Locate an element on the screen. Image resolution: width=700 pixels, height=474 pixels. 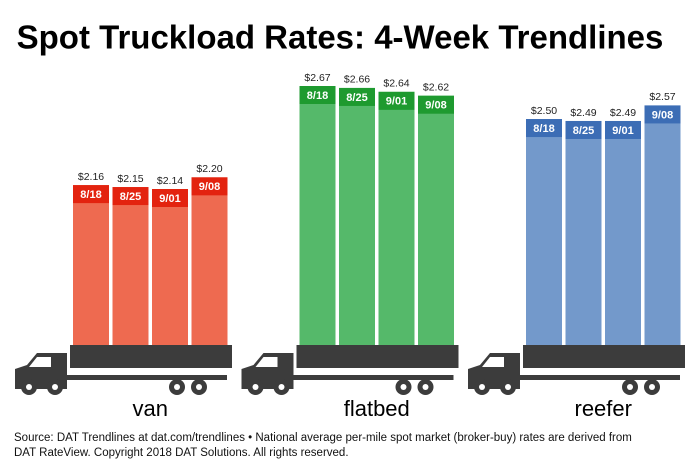
value-label: $2.20 is located at coordinates (209, 169).